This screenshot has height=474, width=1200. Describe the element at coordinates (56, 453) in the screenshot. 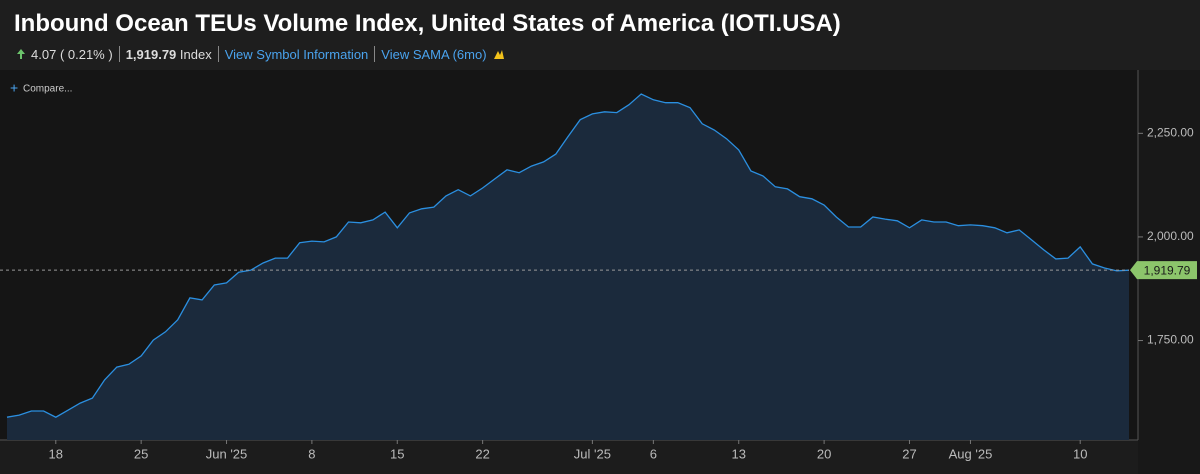

I see `x-tick-label: 18` at that location.